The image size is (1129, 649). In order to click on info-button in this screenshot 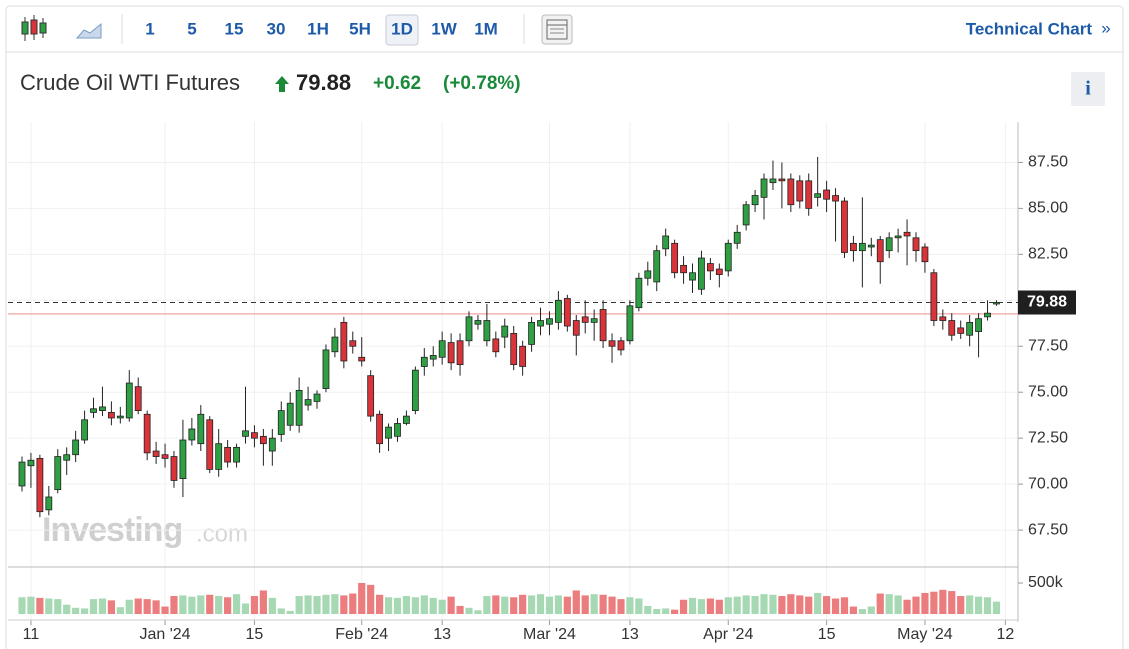, I will do `click(1088, 89)`.